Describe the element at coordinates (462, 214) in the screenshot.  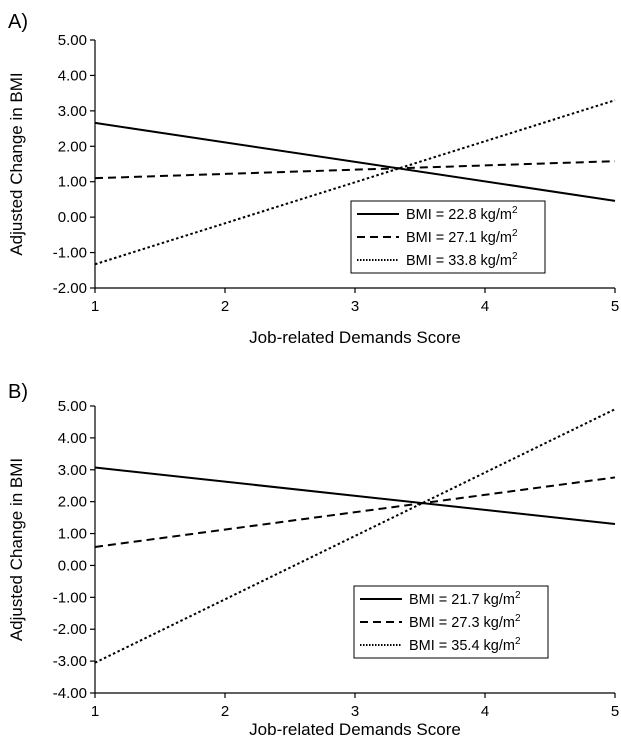
I see `legend-label: BMI = 22.8 kg/m2` at that location.